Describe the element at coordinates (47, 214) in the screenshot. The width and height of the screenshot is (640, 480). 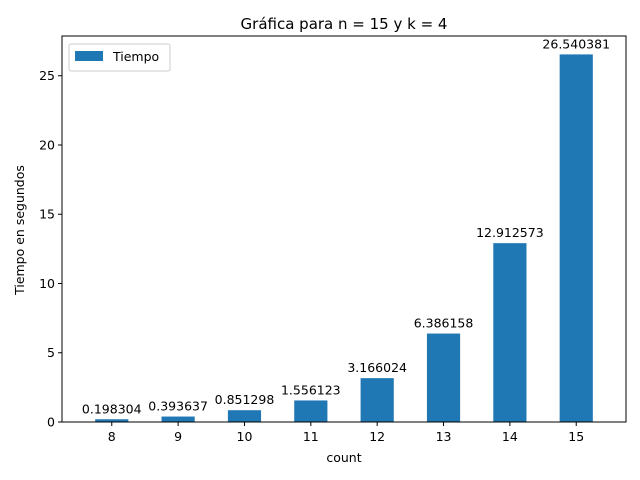
I see `y-tick-label-15: 15` at that location.